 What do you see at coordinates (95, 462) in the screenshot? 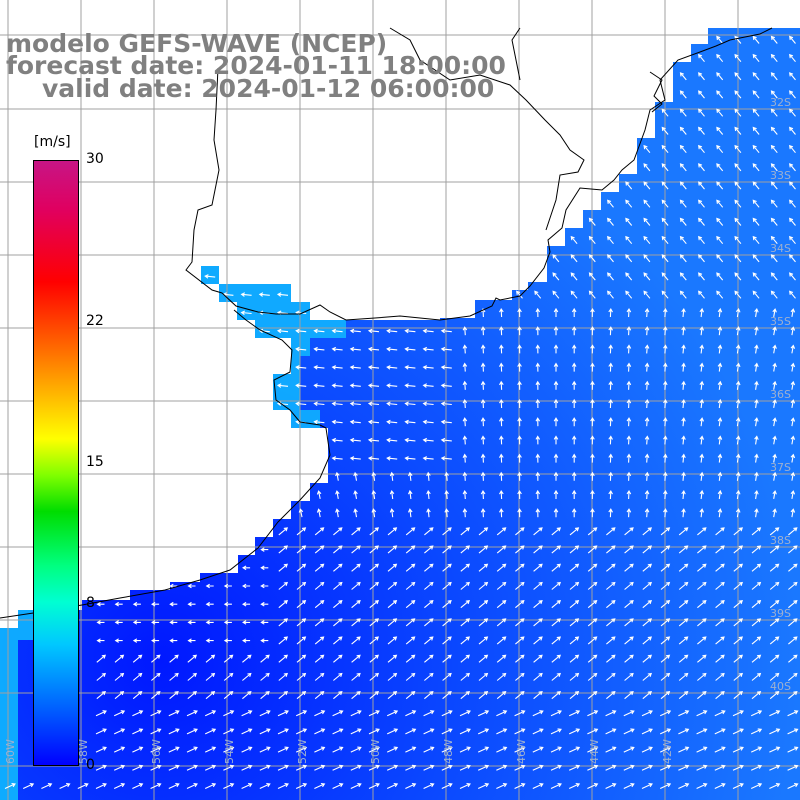
I see `colorbar-tick-15: 15` at bounding box center [95, 462].